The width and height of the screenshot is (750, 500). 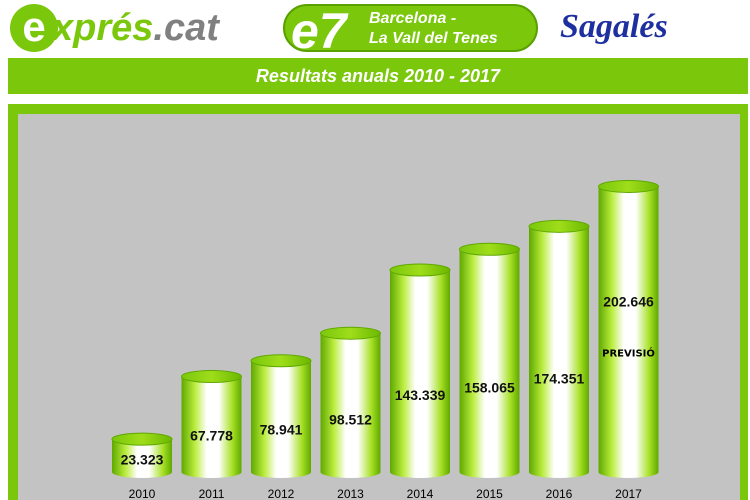 I want to click on value-label-2010: 23.323, so click(x=142, y=460).